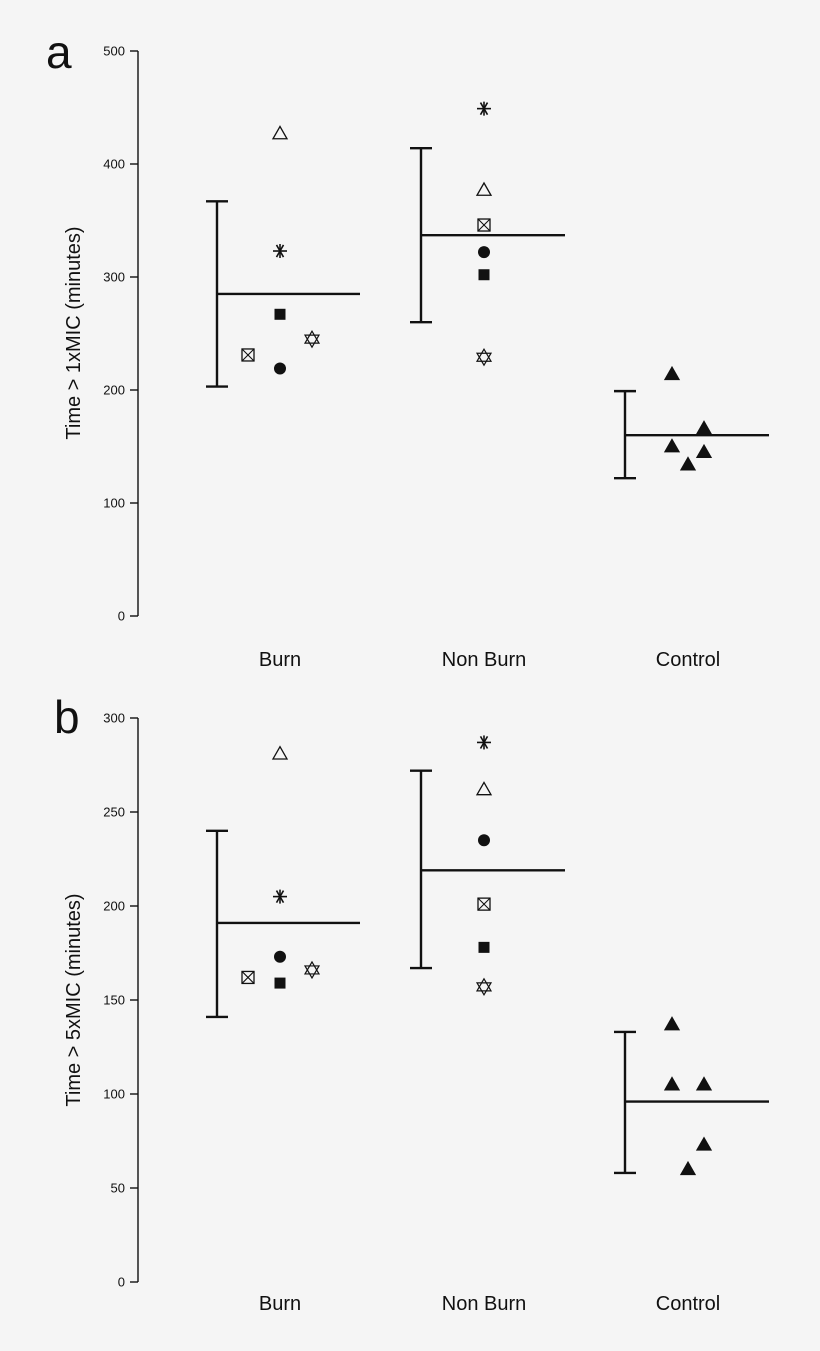 The height and width of the screenshot is (1351, 820). What do you see at coordinates (67, 717) in the screenshot?
I see `panel-label: b` at bounding box center [67, 717].